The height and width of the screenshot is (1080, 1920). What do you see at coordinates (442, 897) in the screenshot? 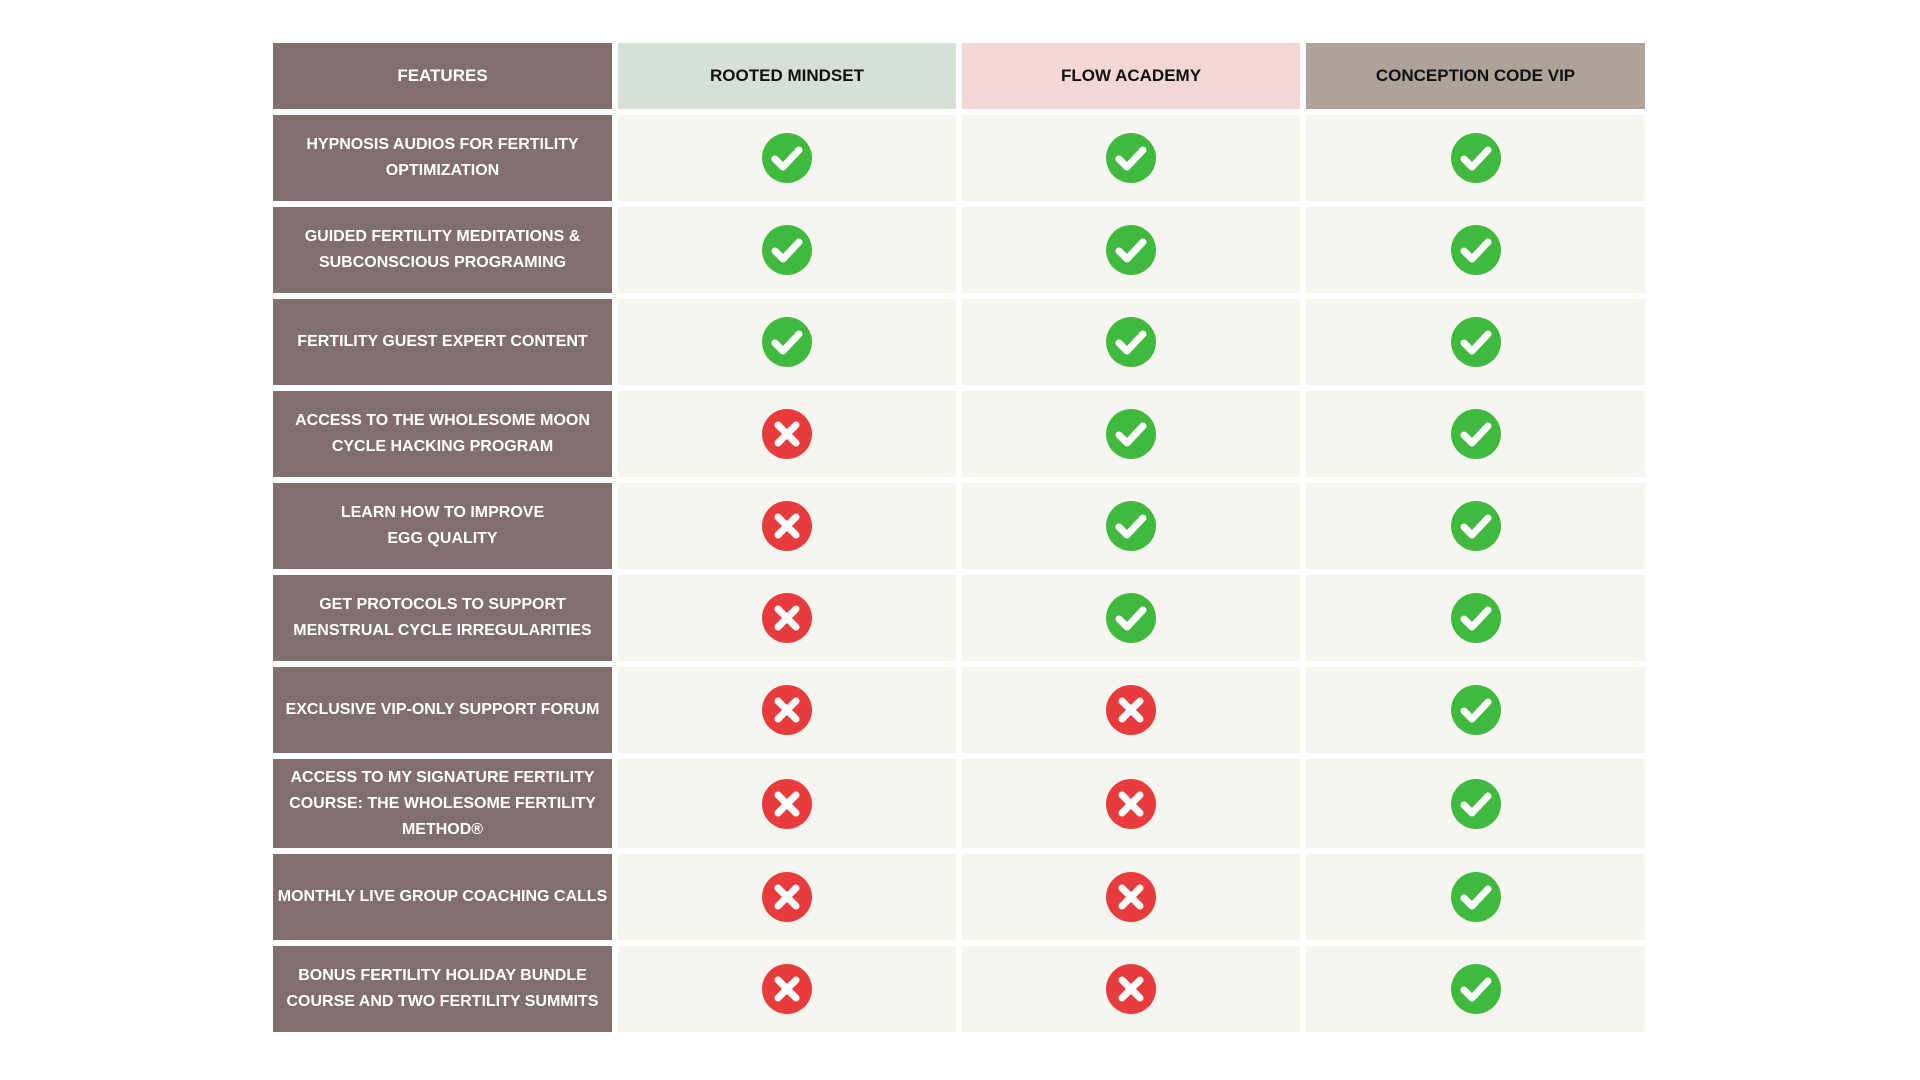
I see `feature-label: MONTHLY LIVE GROUP COACHING CALLS` at bounding box center [442, 897].